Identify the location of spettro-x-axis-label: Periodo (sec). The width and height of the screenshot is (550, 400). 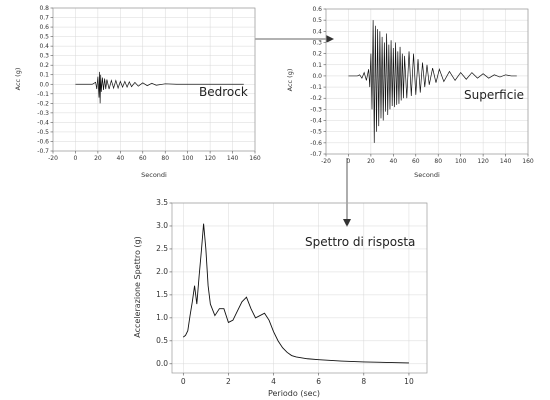
(294, 393).